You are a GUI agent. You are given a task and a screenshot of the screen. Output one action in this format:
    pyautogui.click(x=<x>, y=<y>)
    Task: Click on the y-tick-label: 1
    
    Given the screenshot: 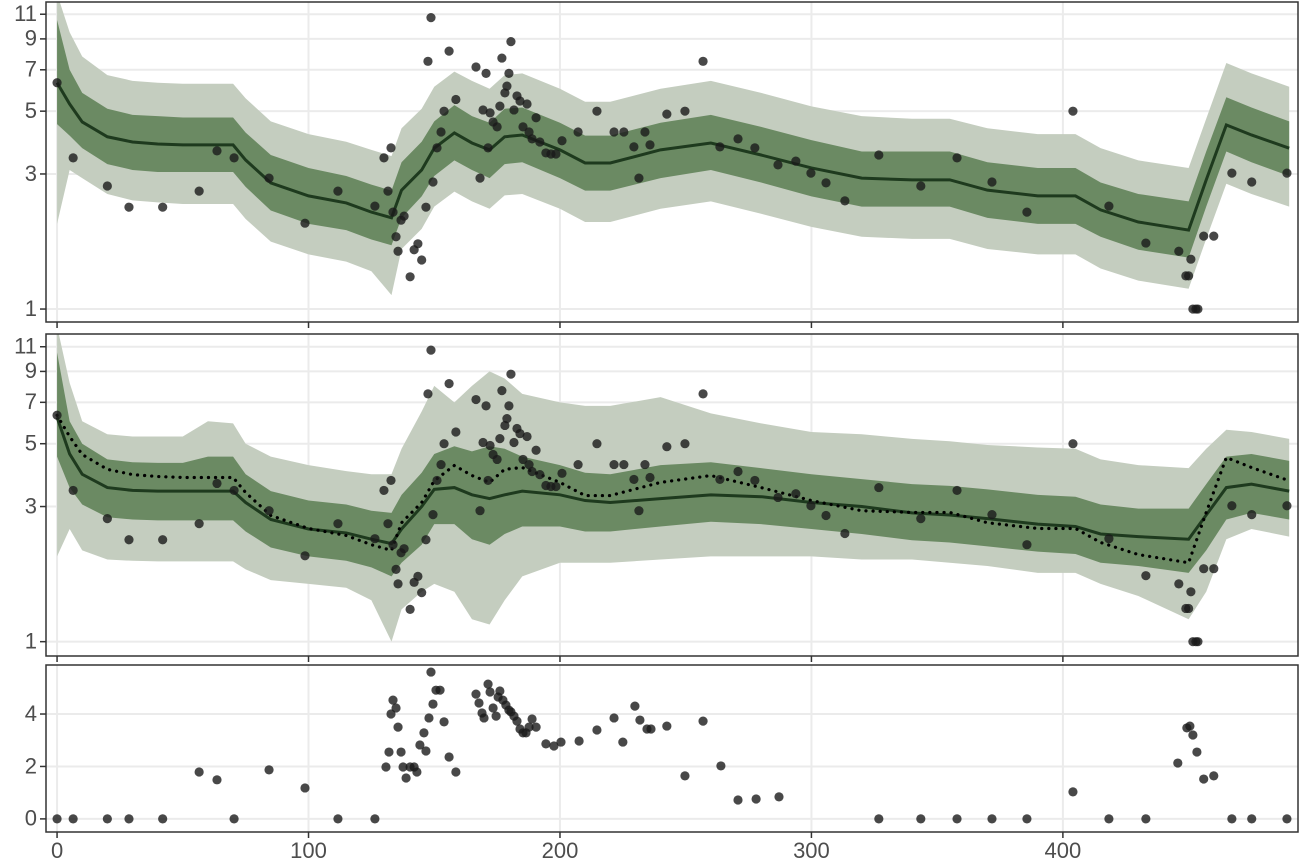 What is the action you would take?
    pyautogui.click(x=31, y=308)
    